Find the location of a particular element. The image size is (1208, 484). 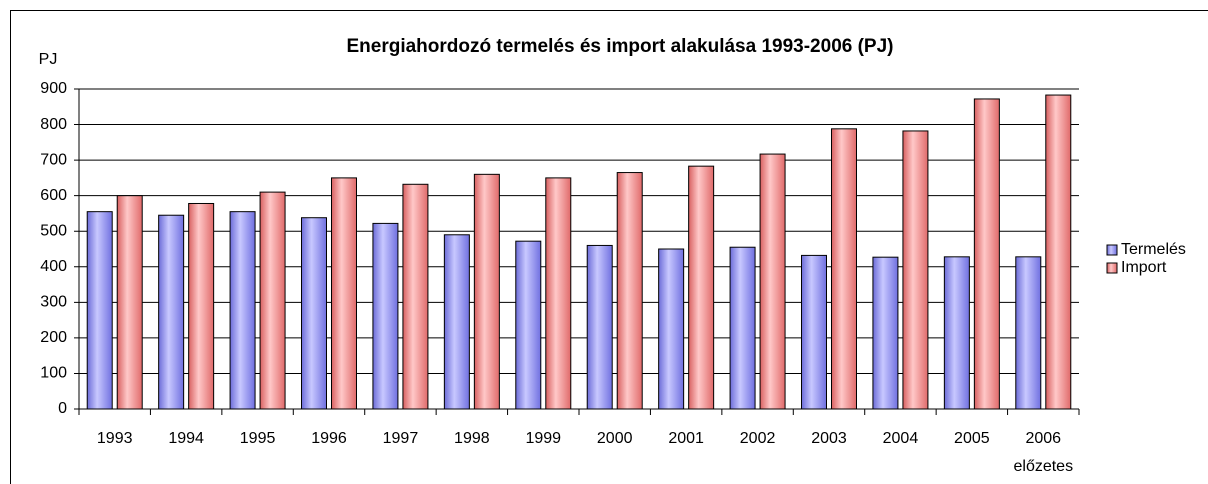

y-tick-label: 100 is located at coordinates (53, 373).